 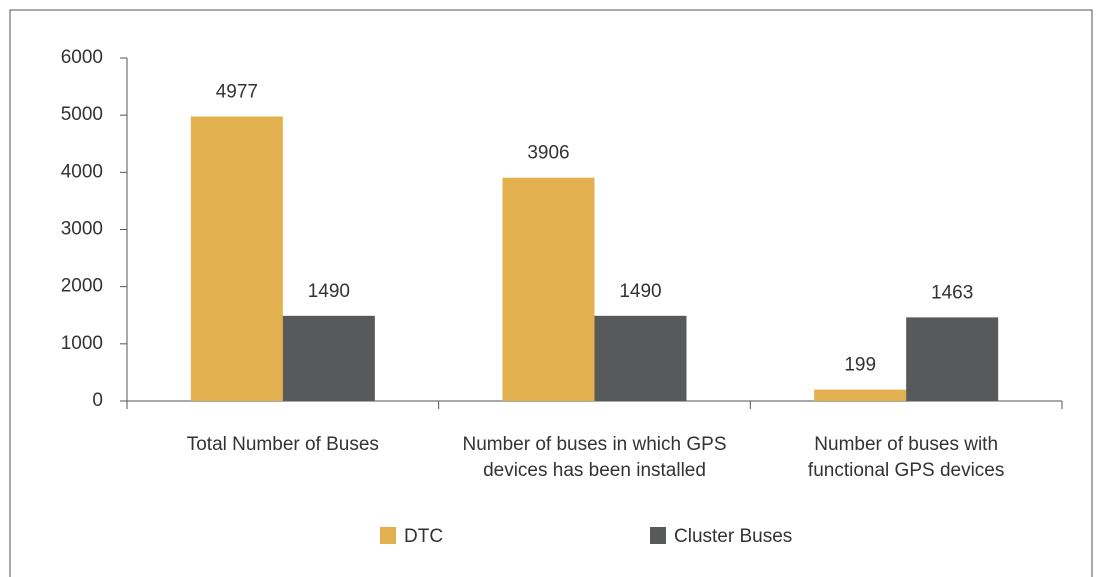 I want to click on legend-label: Cluster Buses, so click(x=733, y=536).